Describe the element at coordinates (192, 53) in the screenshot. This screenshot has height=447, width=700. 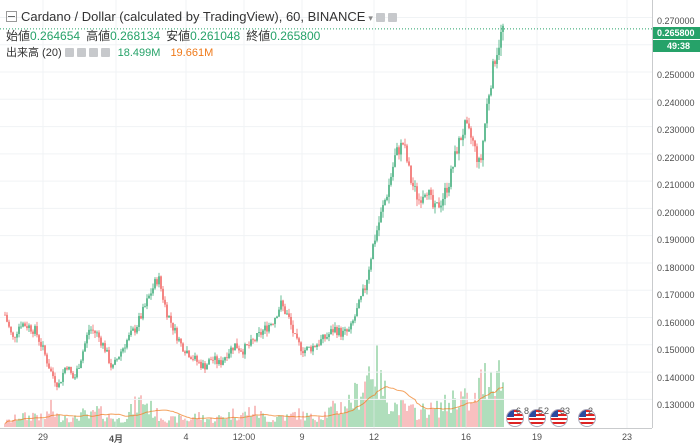
I see `volume-ma-value: 19.661M` at that location.